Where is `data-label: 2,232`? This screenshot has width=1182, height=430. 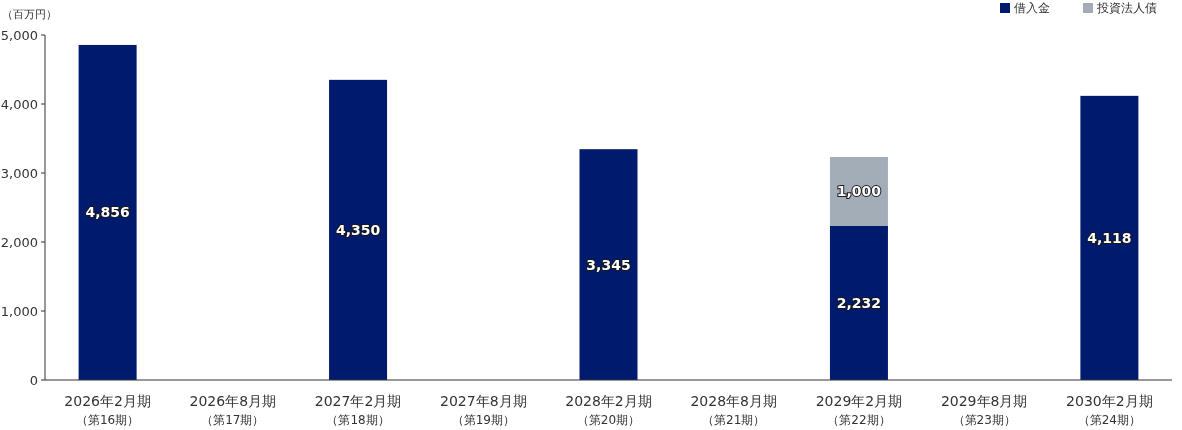 data-label: 2,232 is located at coordinates (859, 303).